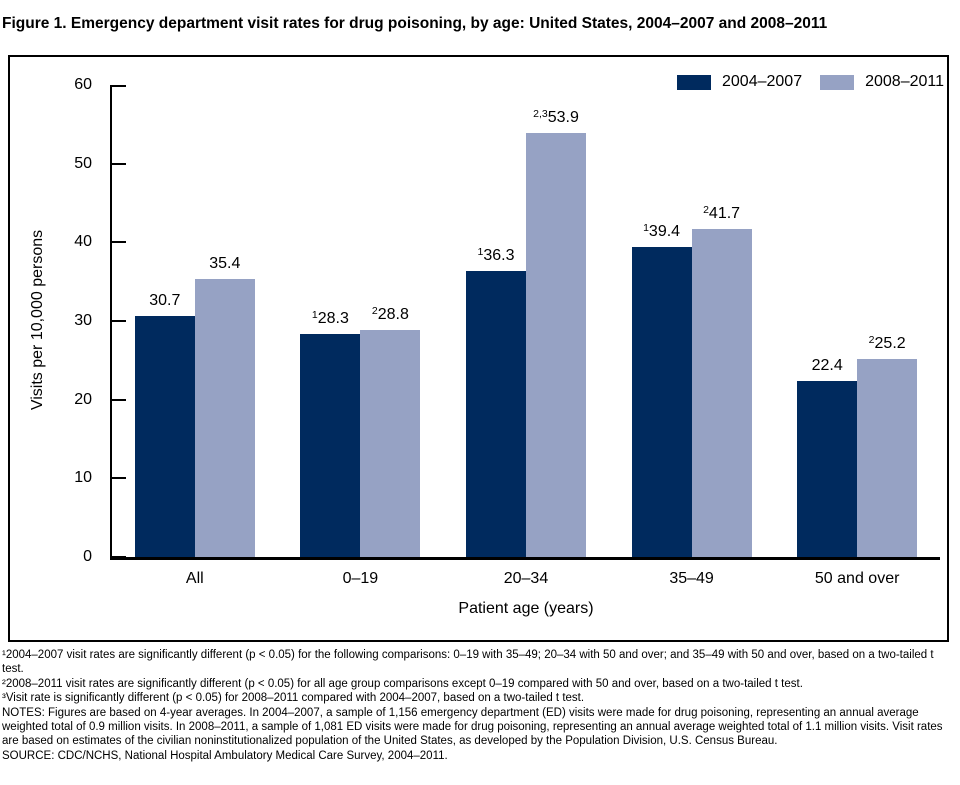  What do you see at coordinates (837, 82) in the screenshot?
I see `legend-swatch-series2` at bounding box center [837, 82].